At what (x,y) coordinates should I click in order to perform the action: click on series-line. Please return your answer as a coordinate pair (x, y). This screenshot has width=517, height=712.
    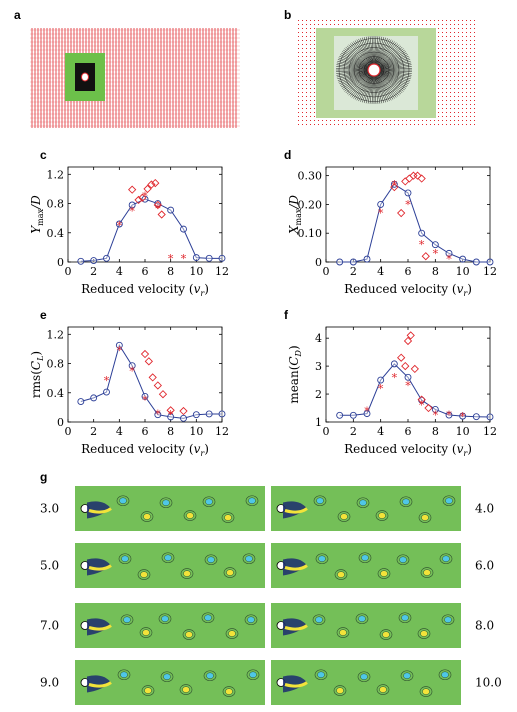
    Looking at the image, I should click on (151, 230).